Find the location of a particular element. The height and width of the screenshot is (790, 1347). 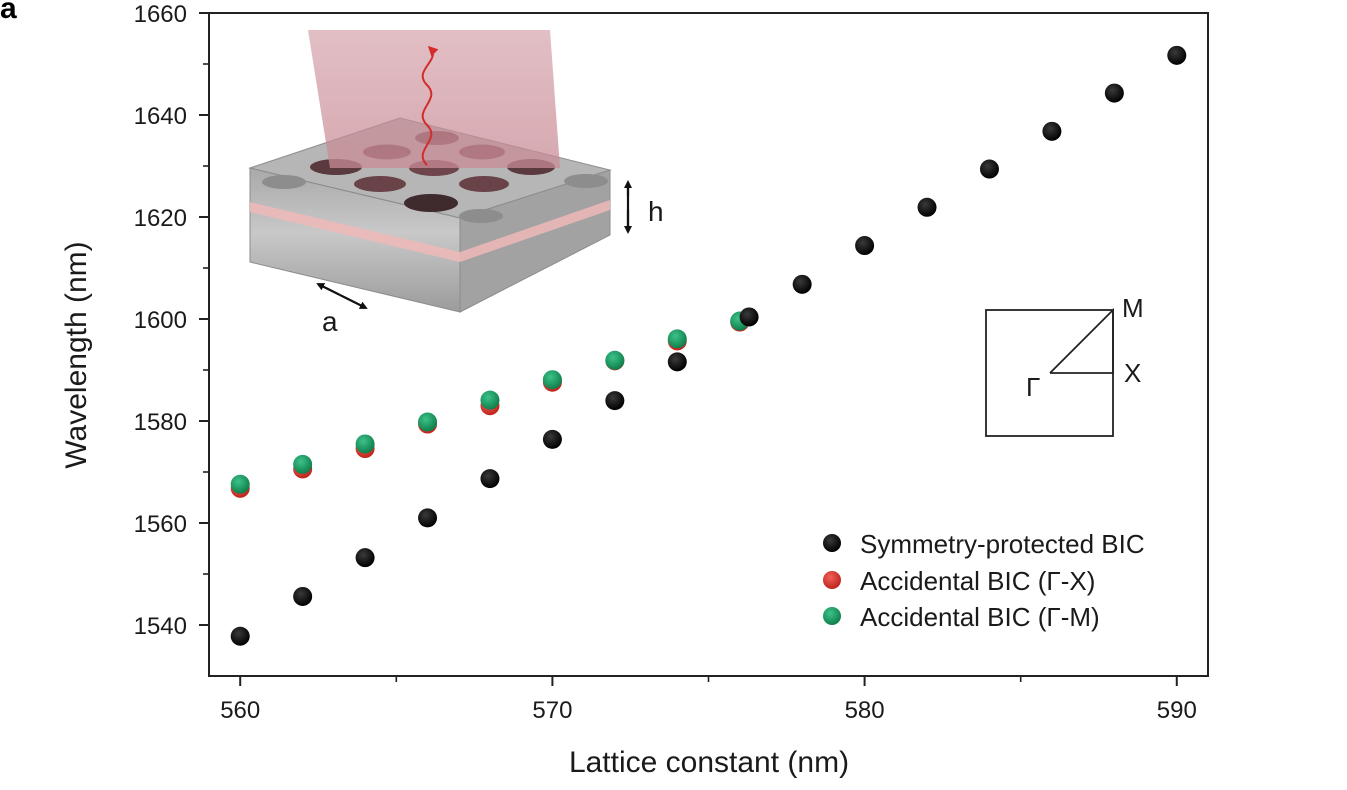

lattice-label: a is located at coordinates (330, 321).